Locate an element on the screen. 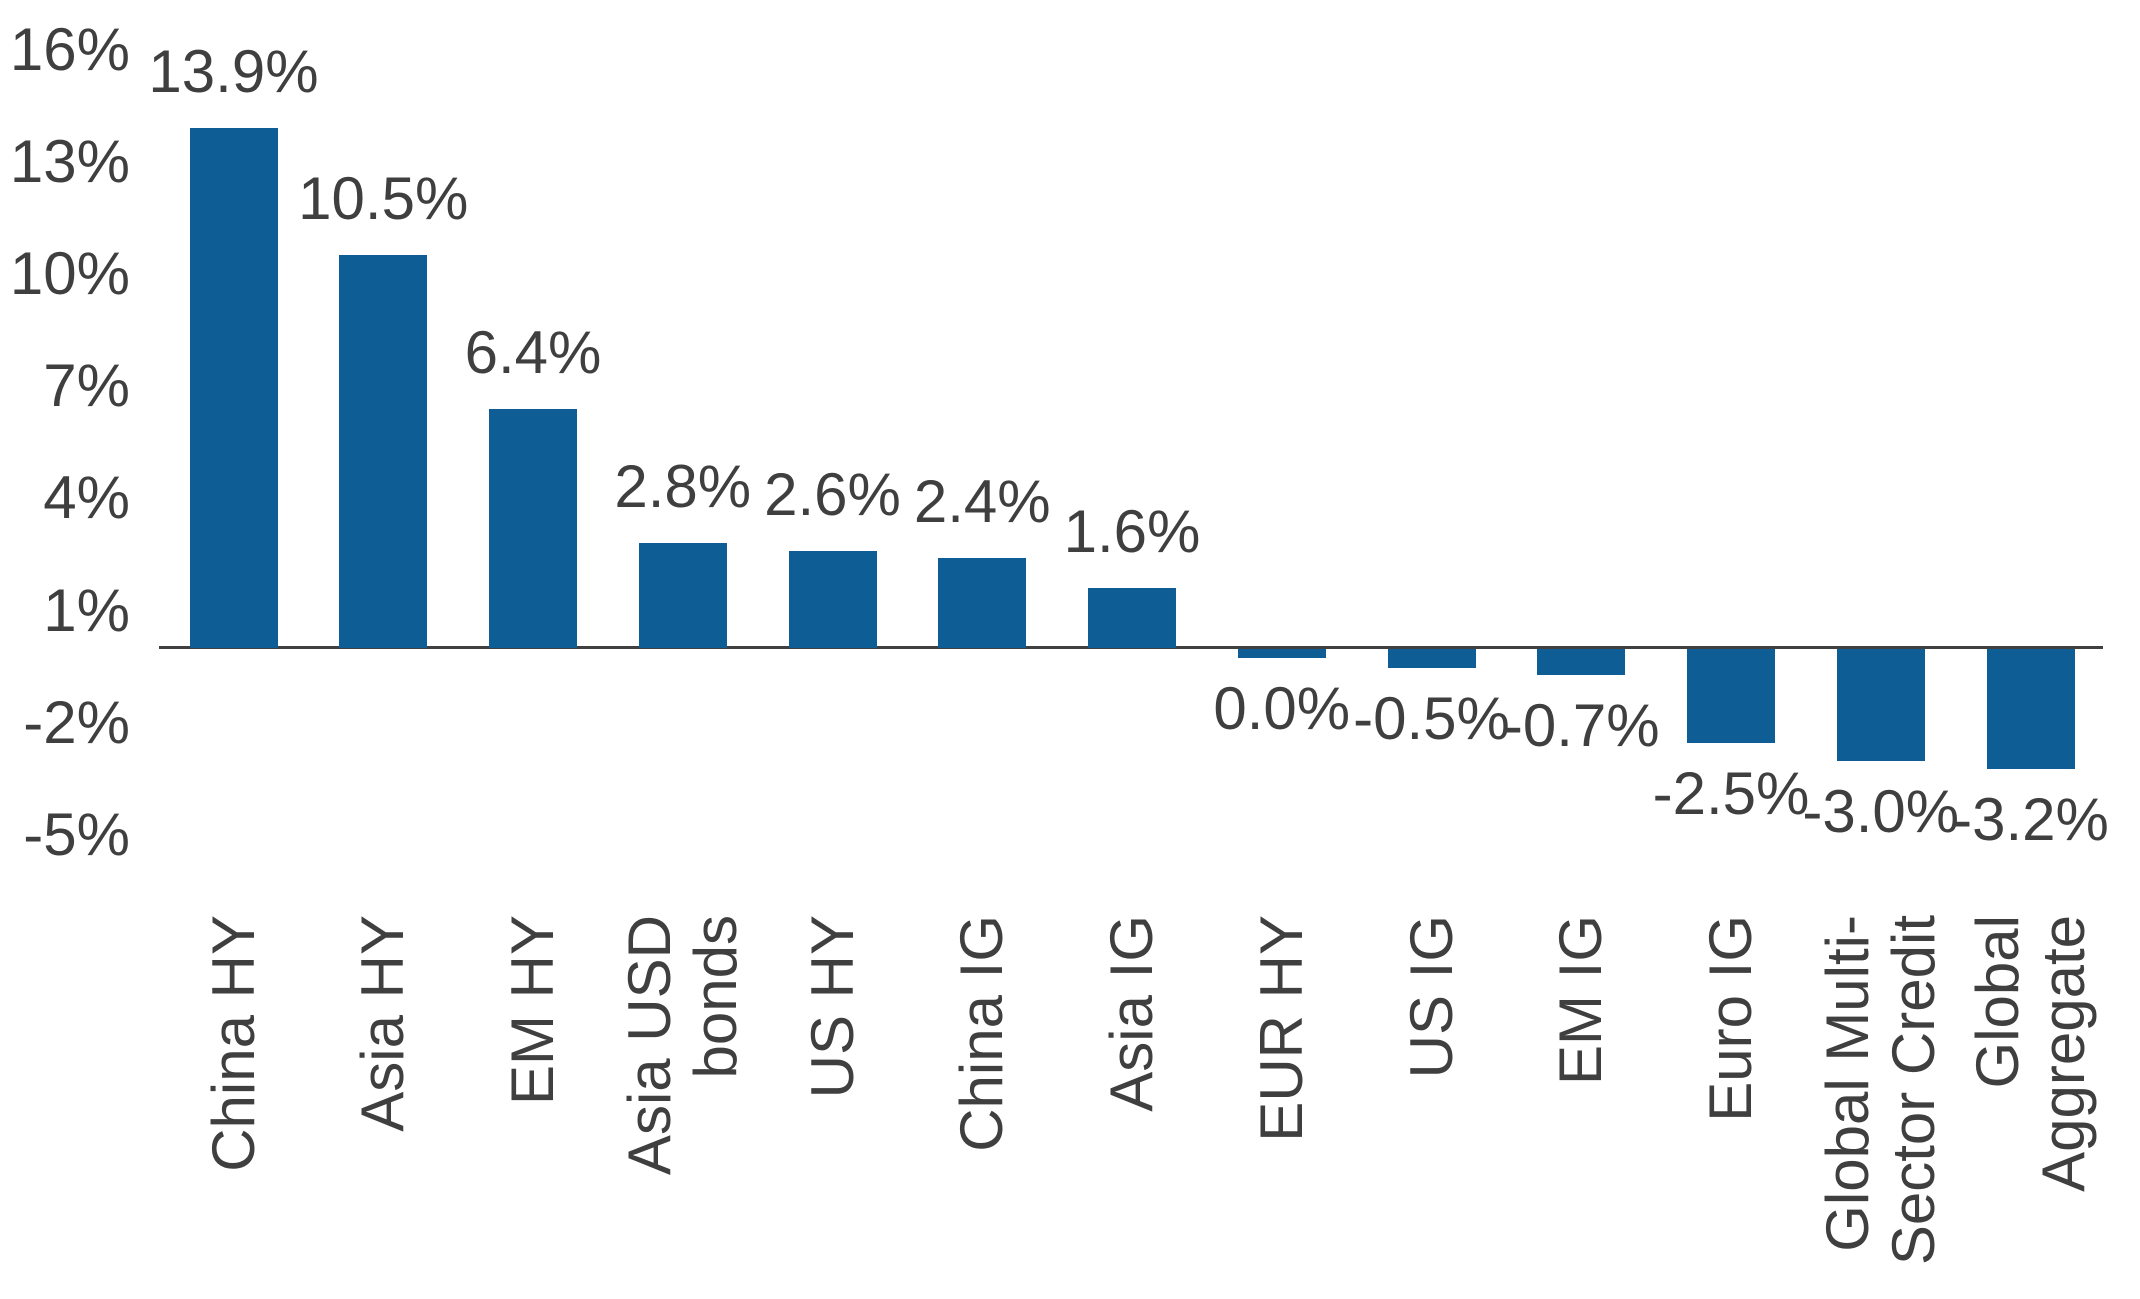 This screenshot has height=1299, width=2140. category-label-global-multi-sector-credit: Global Multi- Sector Credit is located at coordinates (1880, 1107).